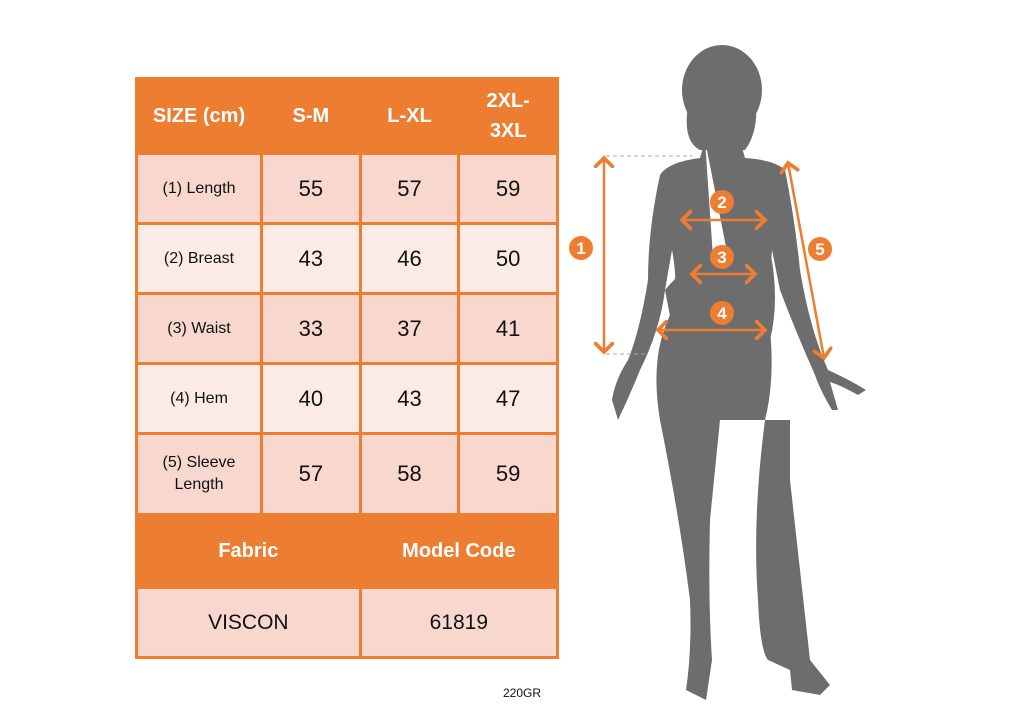 Image resolution: width=1024 pixels, height=726 pixels. What do you see at coordinates (199, 398) in the screenshot?
I see `row-label: (4) Hem` at bounding box center [199, 398].